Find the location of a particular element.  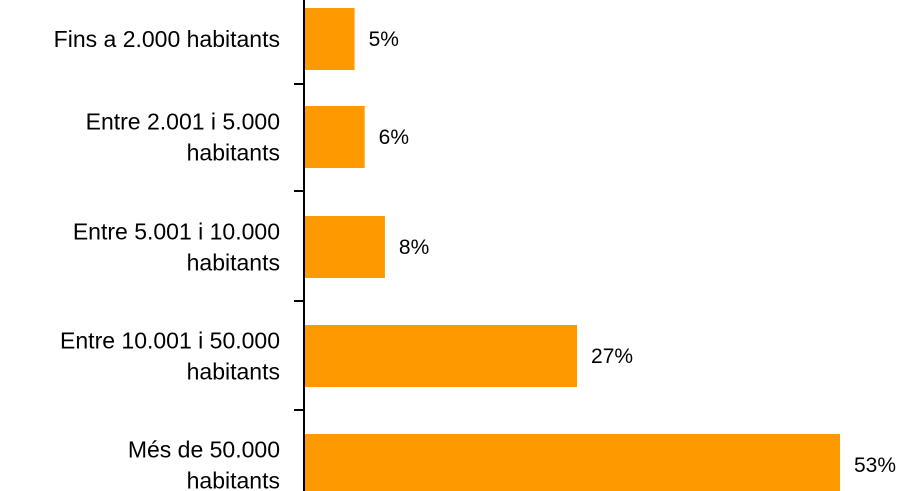

category-label-3-line-2: habitants is located at coordinates (233, 263).